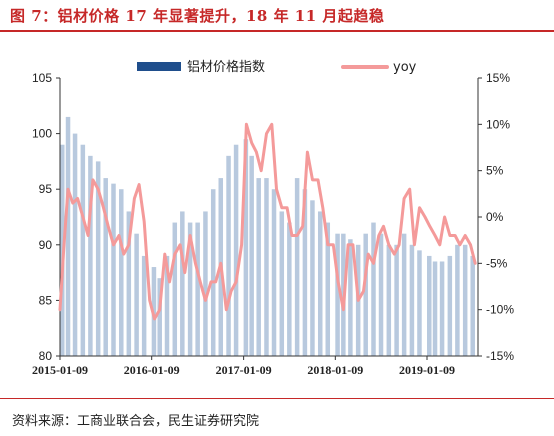 Image resolution: width=554 pixels, height=436 pixels. Describe the element at coordinates (197, 16) in the screenshot. I see `chart-title: 图 7：铝材价格 17 年显著提升，18 年 11 月起趋稳` at that location.